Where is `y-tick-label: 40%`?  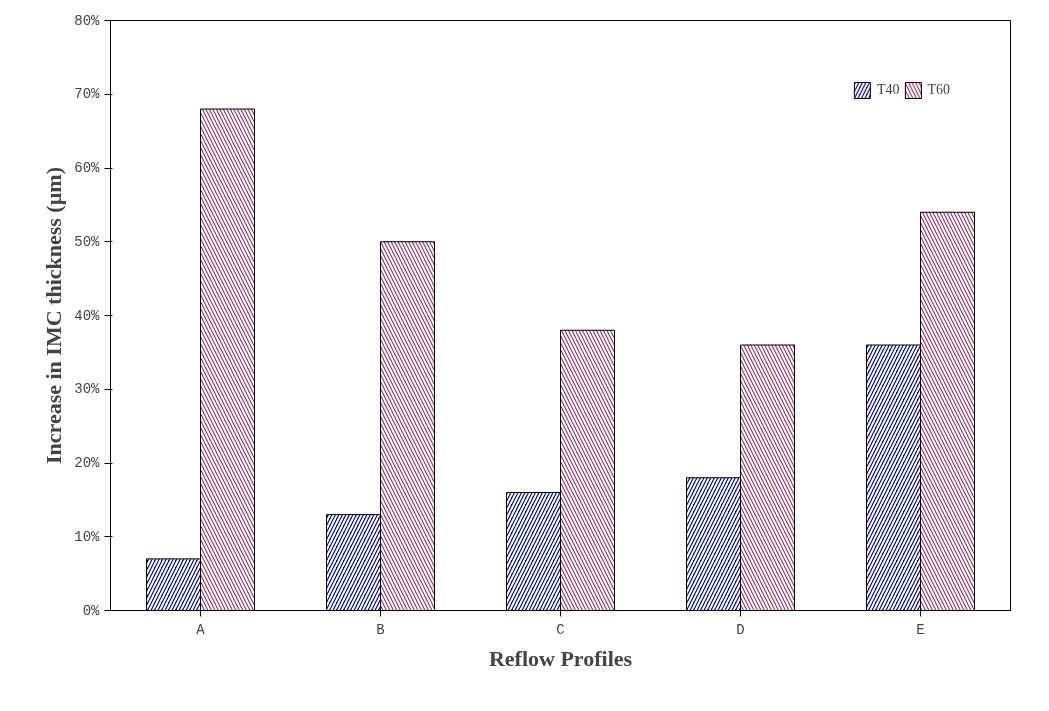
y-tick-label: 40% is located at coordinates (87, 315).